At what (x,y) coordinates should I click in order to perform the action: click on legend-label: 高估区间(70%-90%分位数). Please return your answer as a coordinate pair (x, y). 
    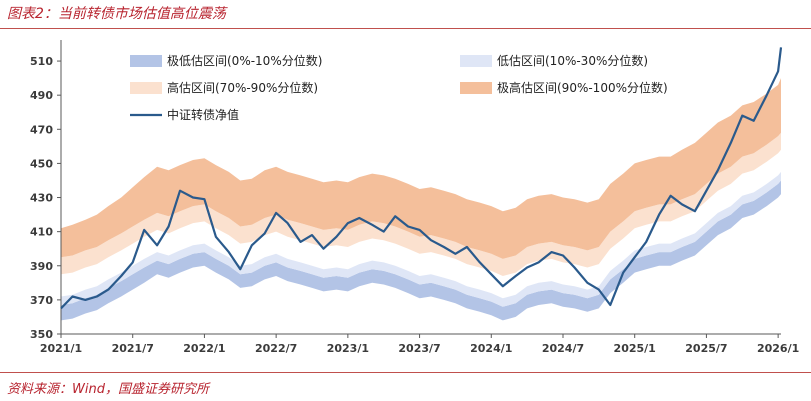
    Looking at the image, I should click on (242, 87).